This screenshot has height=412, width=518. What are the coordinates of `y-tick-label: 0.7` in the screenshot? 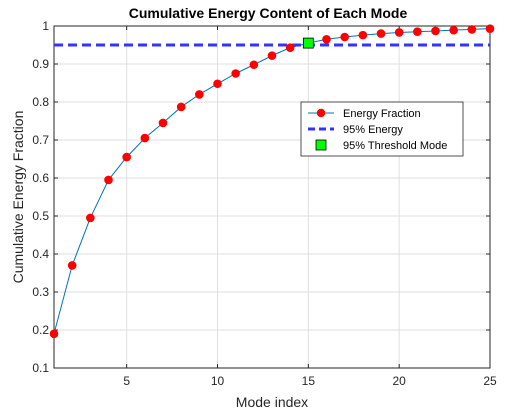 It's located at (40, 140).